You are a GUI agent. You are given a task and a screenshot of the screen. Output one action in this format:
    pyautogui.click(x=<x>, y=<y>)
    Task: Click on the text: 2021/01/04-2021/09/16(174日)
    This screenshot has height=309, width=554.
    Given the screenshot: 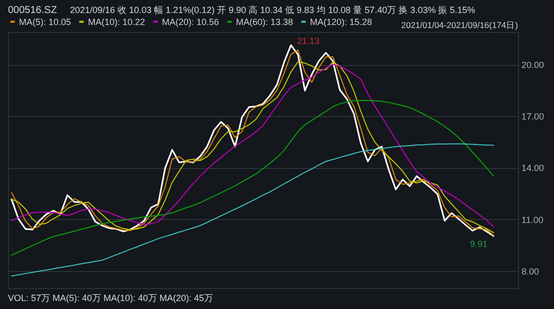 What is the action you would take?
    pyautogui.click(x=459, y=25)
    